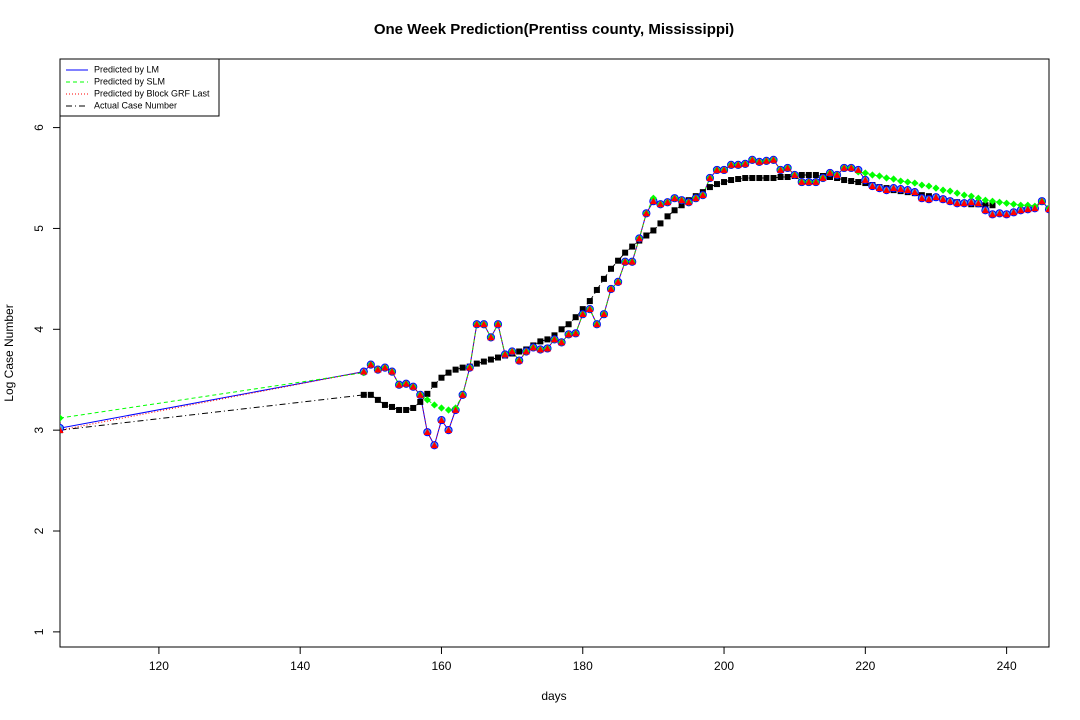 This screenshot has height=720, width=1080. What do you see at coordinates (39, 631) in the screenshot?
I see `y-tick-label: 1` at bounding box center [39, 631].